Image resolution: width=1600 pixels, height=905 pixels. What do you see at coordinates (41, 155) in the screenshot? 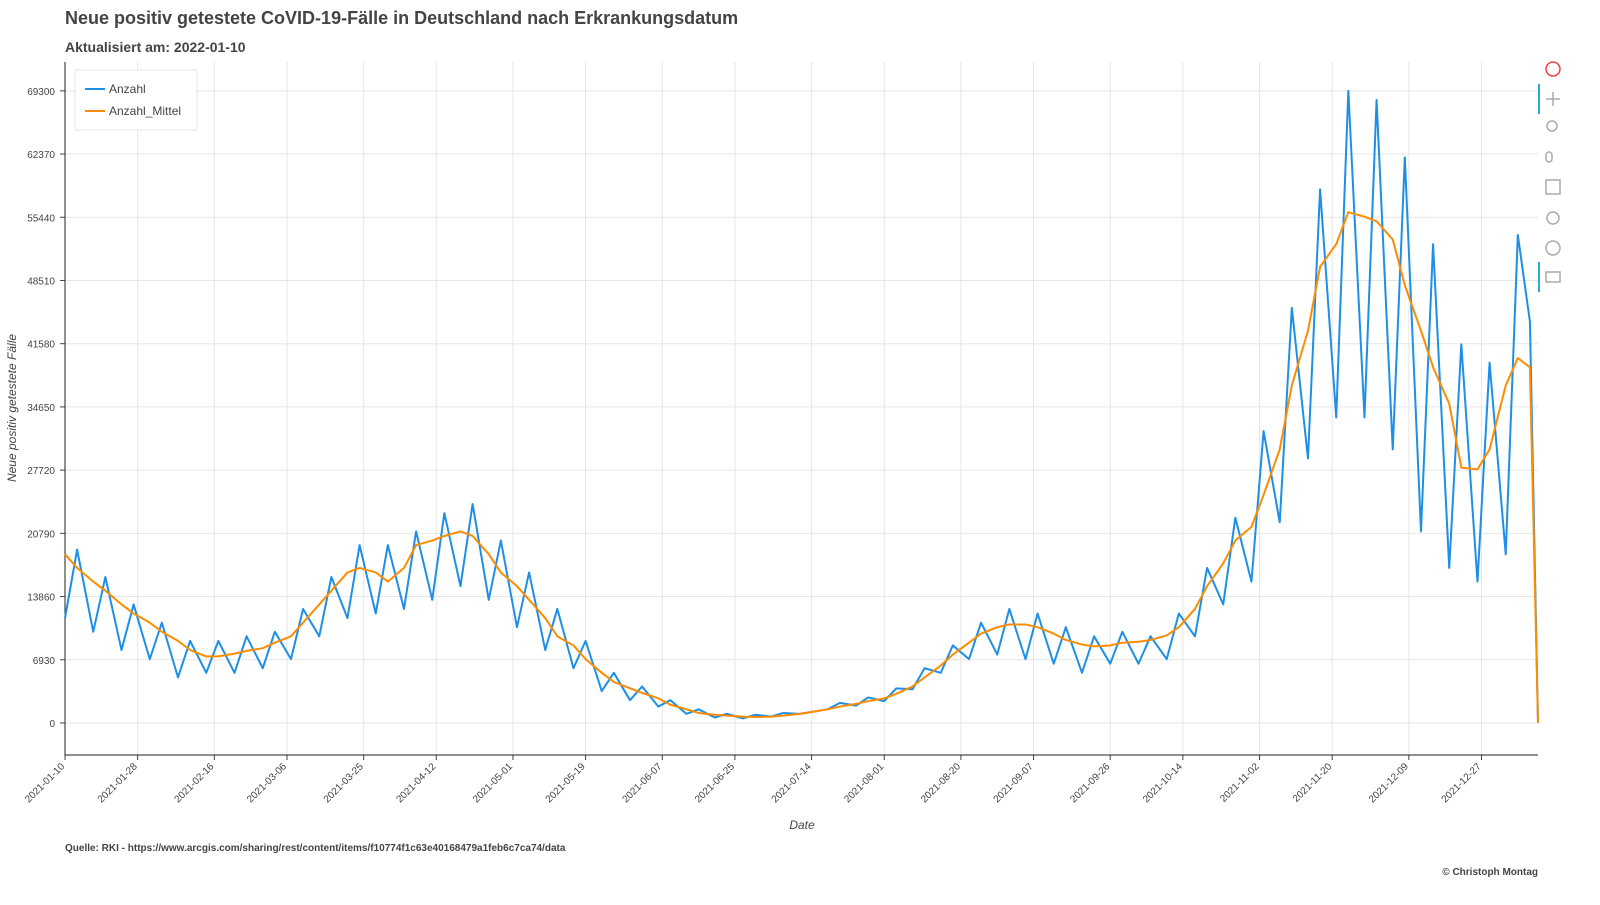
I see `y-tick-label: 62370` at bounding box center [41, 155].